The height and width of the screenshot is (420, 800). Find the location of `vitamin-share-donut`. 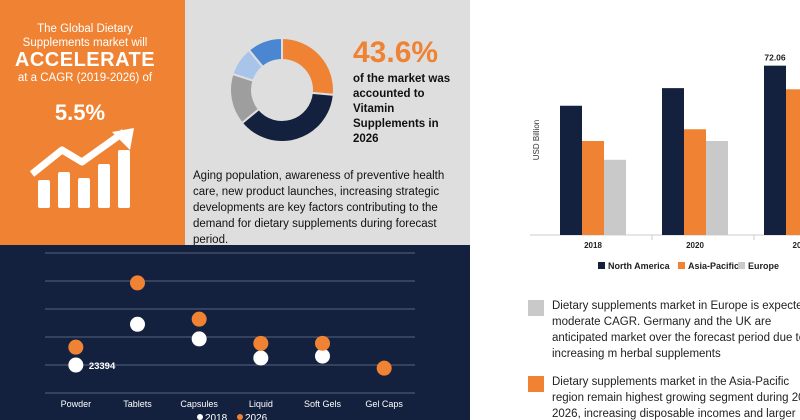

vitamin-share-donut is located at coordinates (282, 89).